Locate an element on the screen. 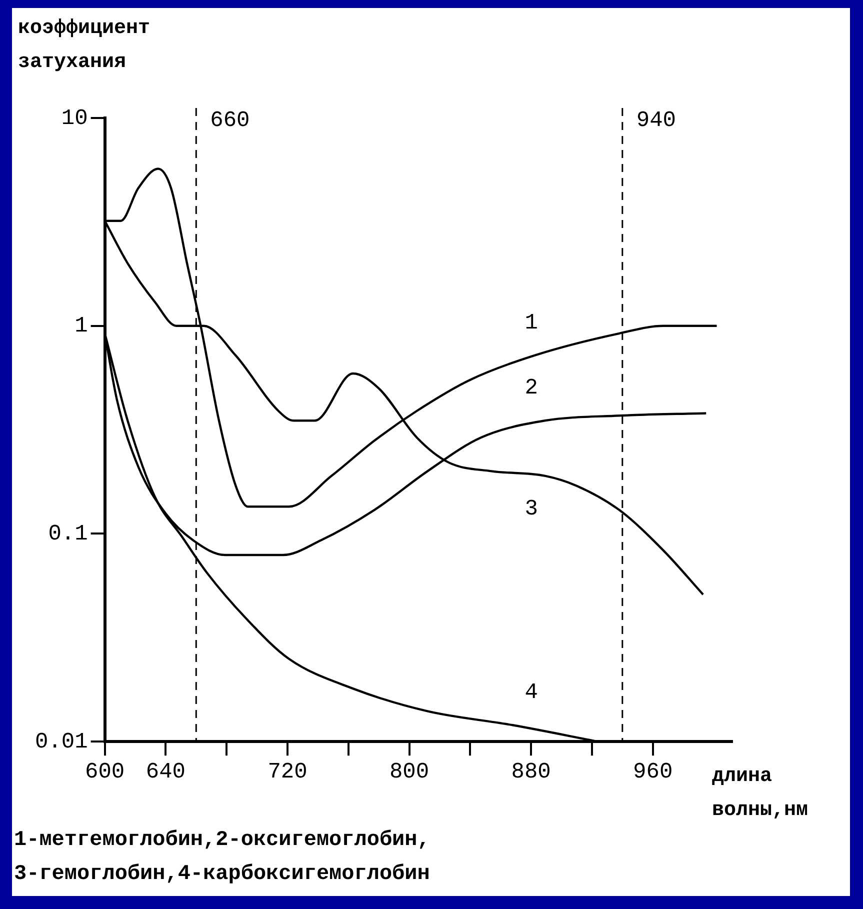 The width and height of the screenshot is (863, 909). y-tick-label: 0.1 is located at coordinates (68, 534).